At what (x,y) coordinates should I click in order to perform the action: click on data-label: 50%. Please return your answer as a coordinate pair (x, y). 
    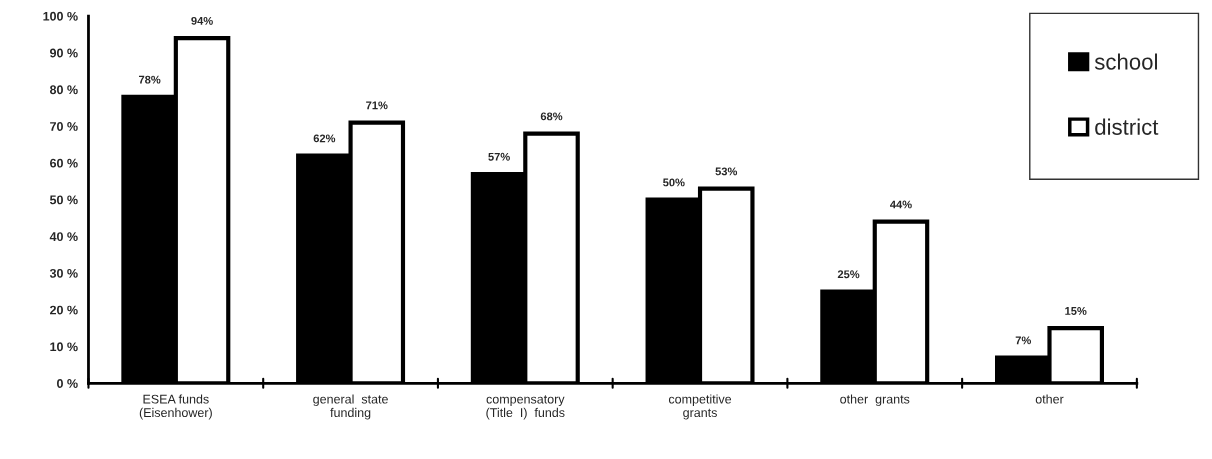
    Looking at the image, I should click on (674, 182).